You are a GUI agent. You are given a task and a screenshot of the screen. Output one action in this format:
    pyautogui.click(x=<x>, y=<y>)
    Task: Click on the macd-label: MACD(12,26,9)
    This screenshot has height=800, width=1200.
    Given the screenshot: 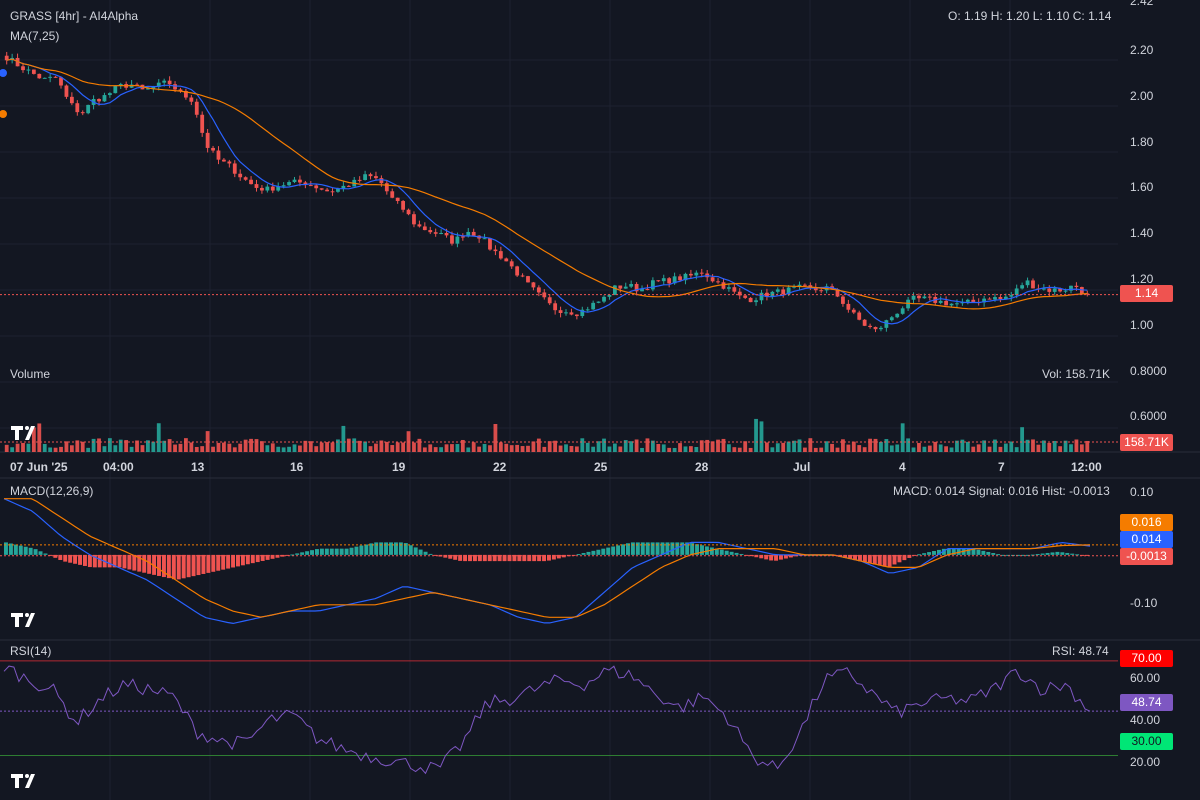 What is the action you would take?
    pyautogui.click(x=52, y=491)
    